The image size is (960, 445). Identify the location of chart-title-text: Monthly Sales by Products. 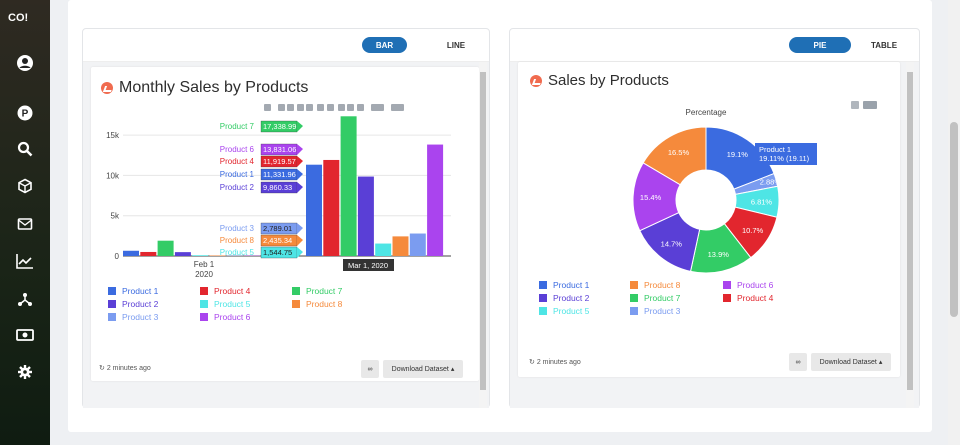
(214, 87).